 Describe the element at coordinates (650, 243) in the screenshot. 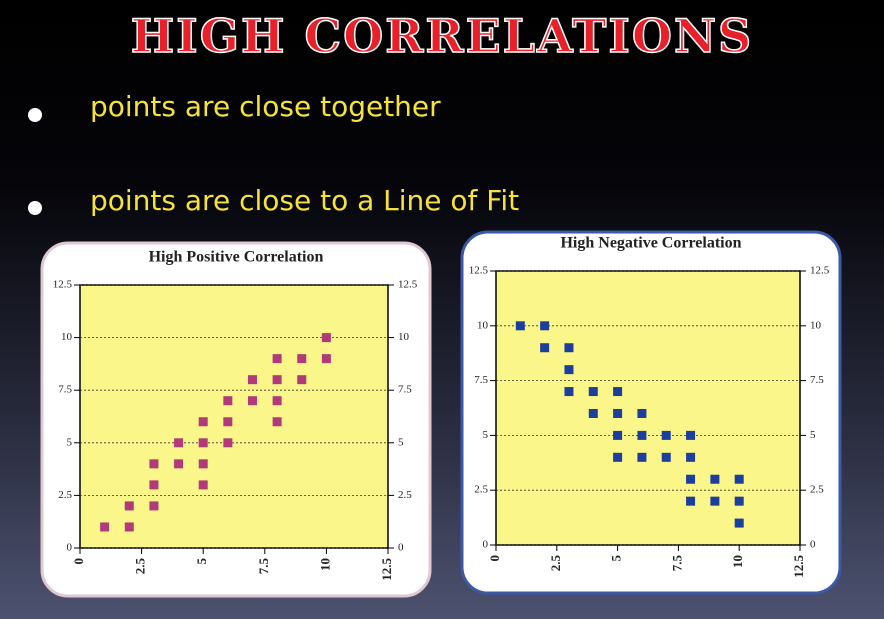

I see `chart-title: High Negative Correlation` at that location.